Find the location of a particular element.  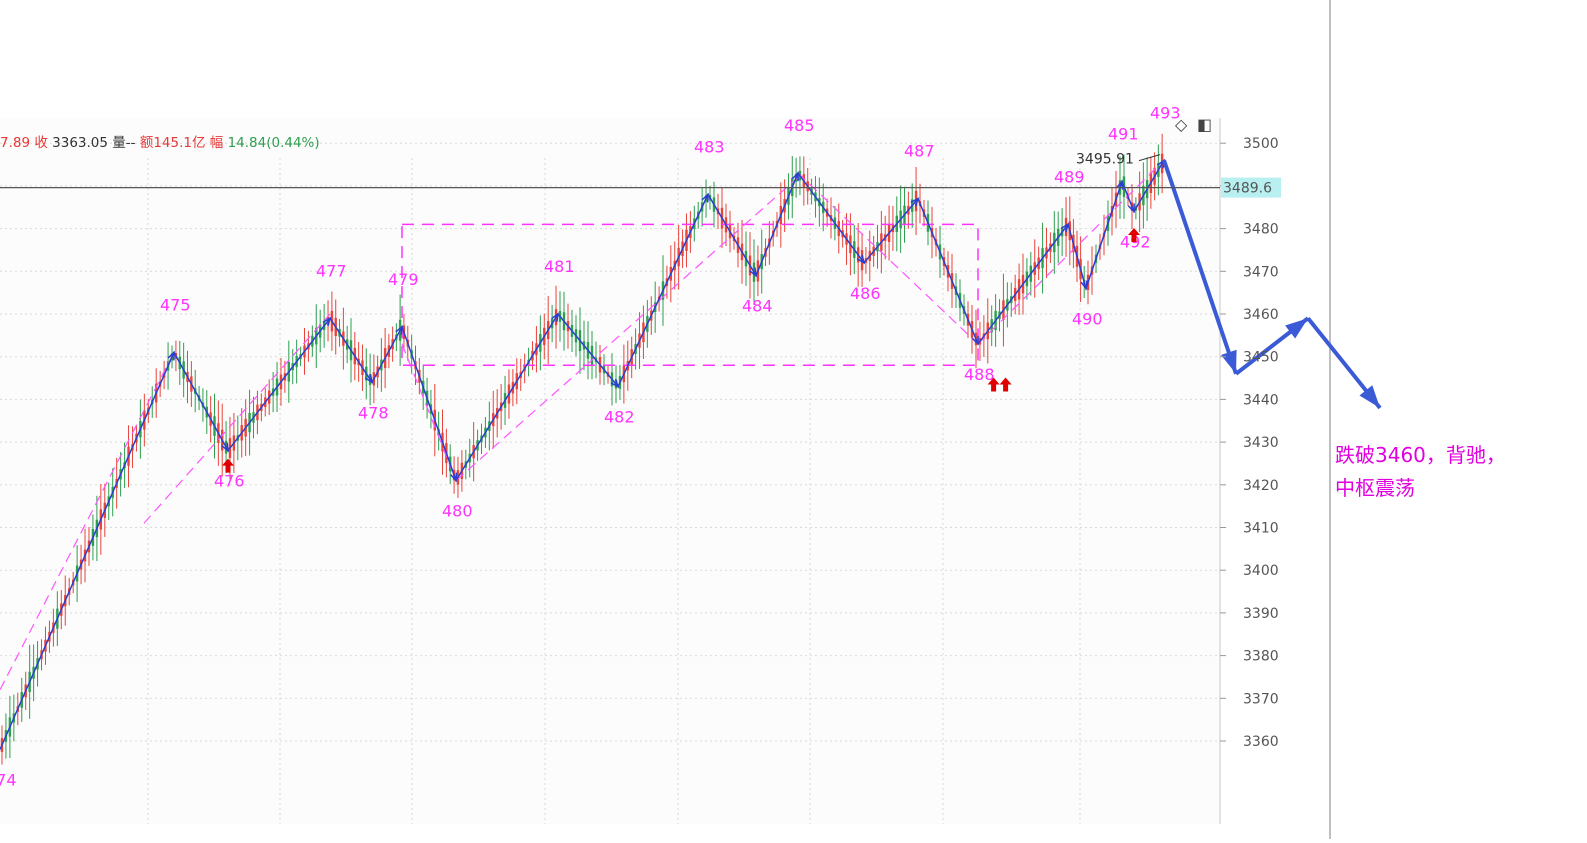

y-tick-label: 3430 is located at coordinates (1261, 443).